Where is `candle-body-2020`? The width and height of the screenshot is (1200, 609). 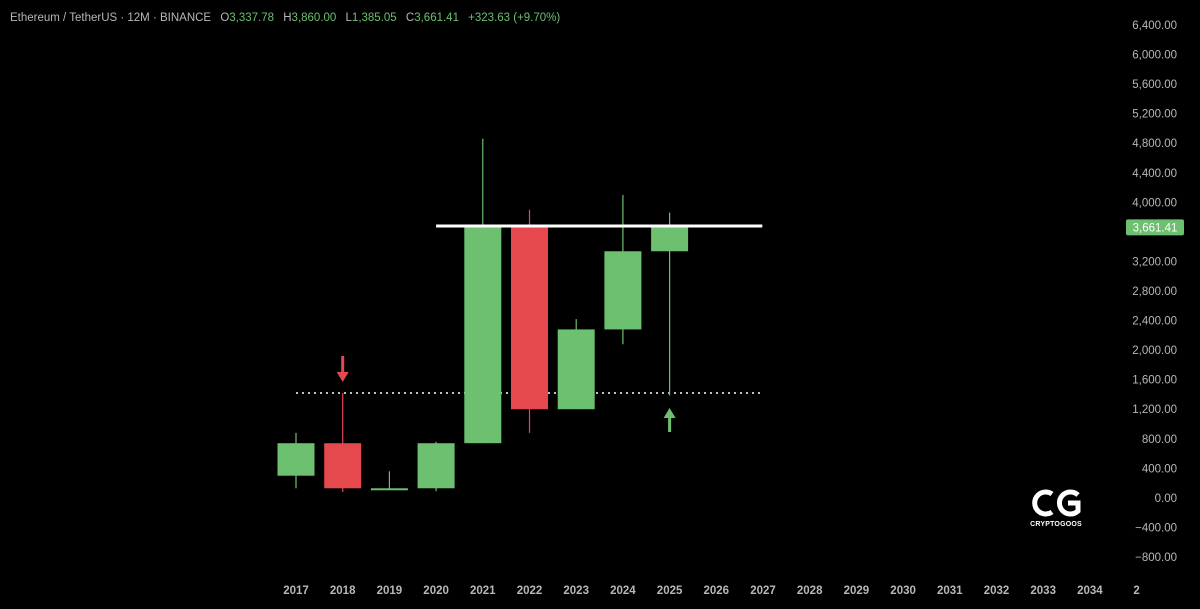 candle-body-2020 is located at coordinates (436, 466).